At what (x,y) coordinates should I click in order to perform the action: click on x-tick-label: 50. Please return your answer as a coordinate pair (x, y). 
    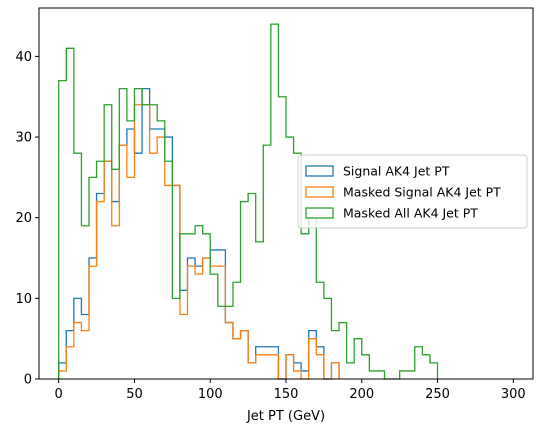
    Looking at the image, I should click on (134, 394).